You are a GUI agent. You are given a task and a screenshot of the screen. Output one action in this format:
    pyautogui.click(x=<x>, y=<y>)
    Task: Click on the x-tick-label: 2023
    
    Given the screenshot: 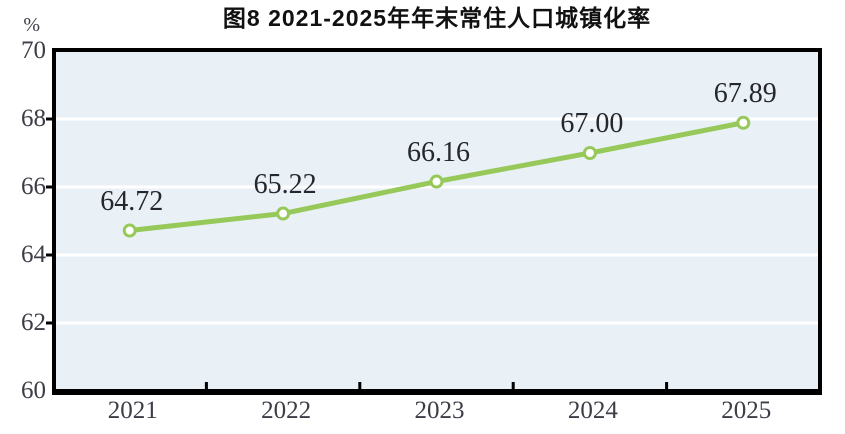 What is the action you would take?
    pyautogui.click(x=439, y=410)
    